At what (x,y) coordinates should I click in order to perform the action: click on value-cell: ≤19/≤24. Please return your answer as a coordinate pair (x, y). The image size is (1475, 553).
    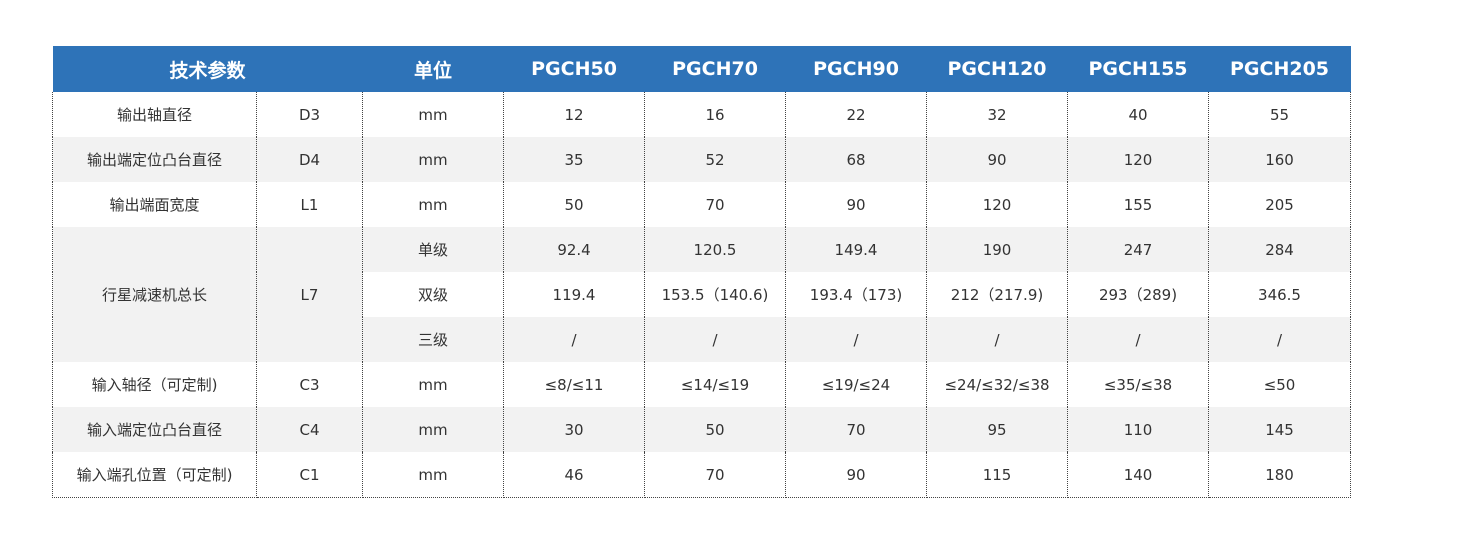
    Looking at the image, I should click on (856, 384).